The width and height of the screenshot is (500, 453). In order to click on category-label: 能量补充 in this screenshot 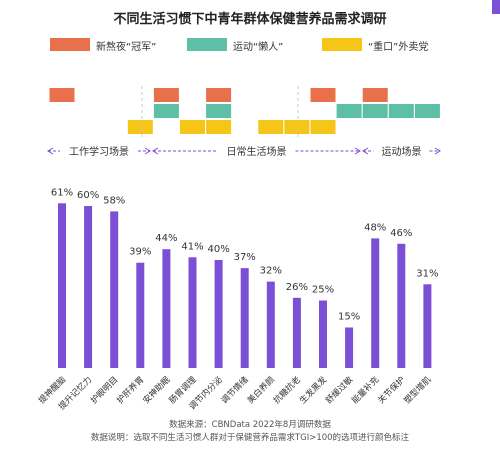, I will do `click(365, 390)`.